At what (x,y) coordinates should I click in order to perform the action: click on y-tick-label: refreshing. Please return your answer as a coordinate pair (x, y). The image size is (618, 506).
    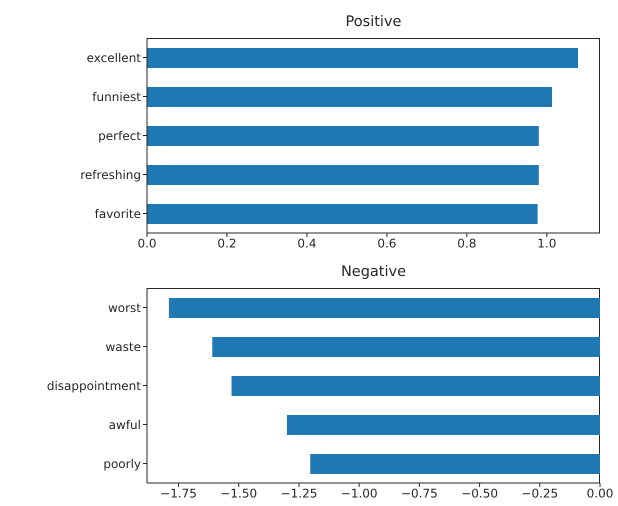
    Looking at the image, I should click on (110, 175).